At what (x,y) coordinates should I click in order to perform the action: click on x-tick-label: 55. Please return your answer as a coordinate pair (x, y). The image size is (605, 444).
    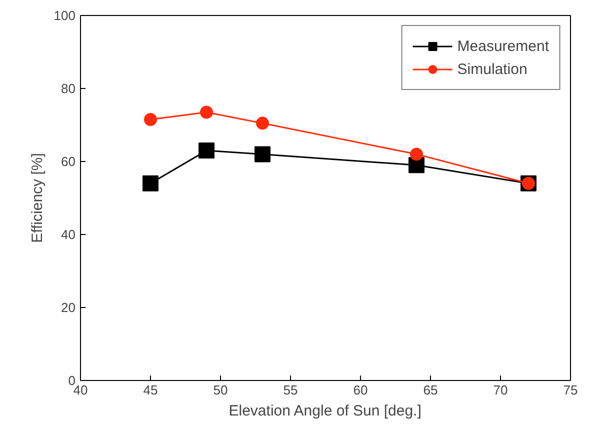
    Looking at the image, I should click on (290, 390).